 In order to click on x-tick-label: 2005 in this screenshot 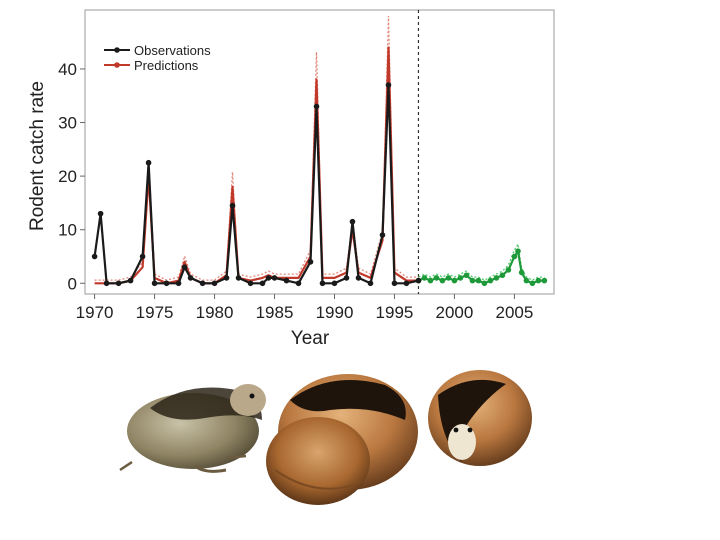, I will do `click(515, 312)`.